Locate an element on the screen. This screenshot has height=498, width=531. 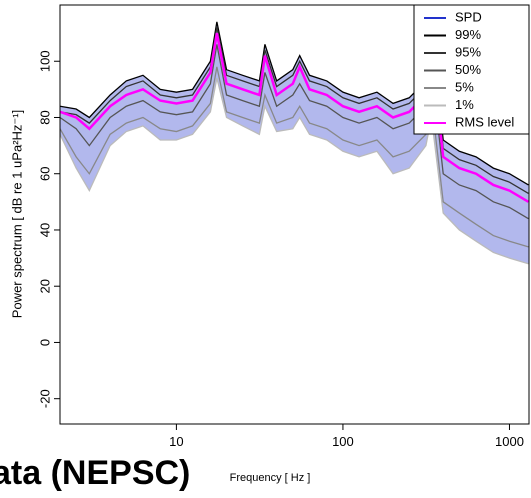
legend-label: 1% is located at coordinates (464, 104).